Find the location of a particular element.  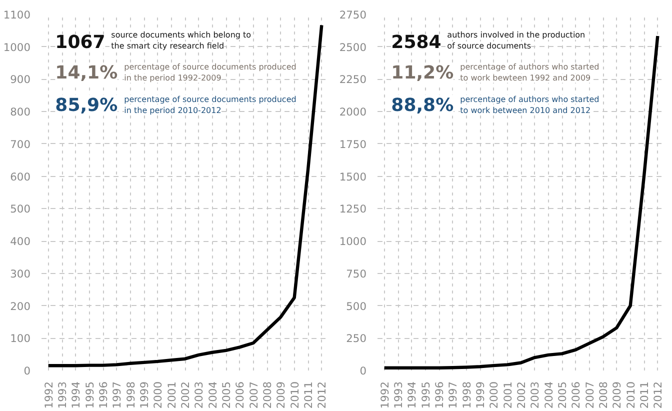

y-tick-label: 750 is located at coordinates (356, 273).